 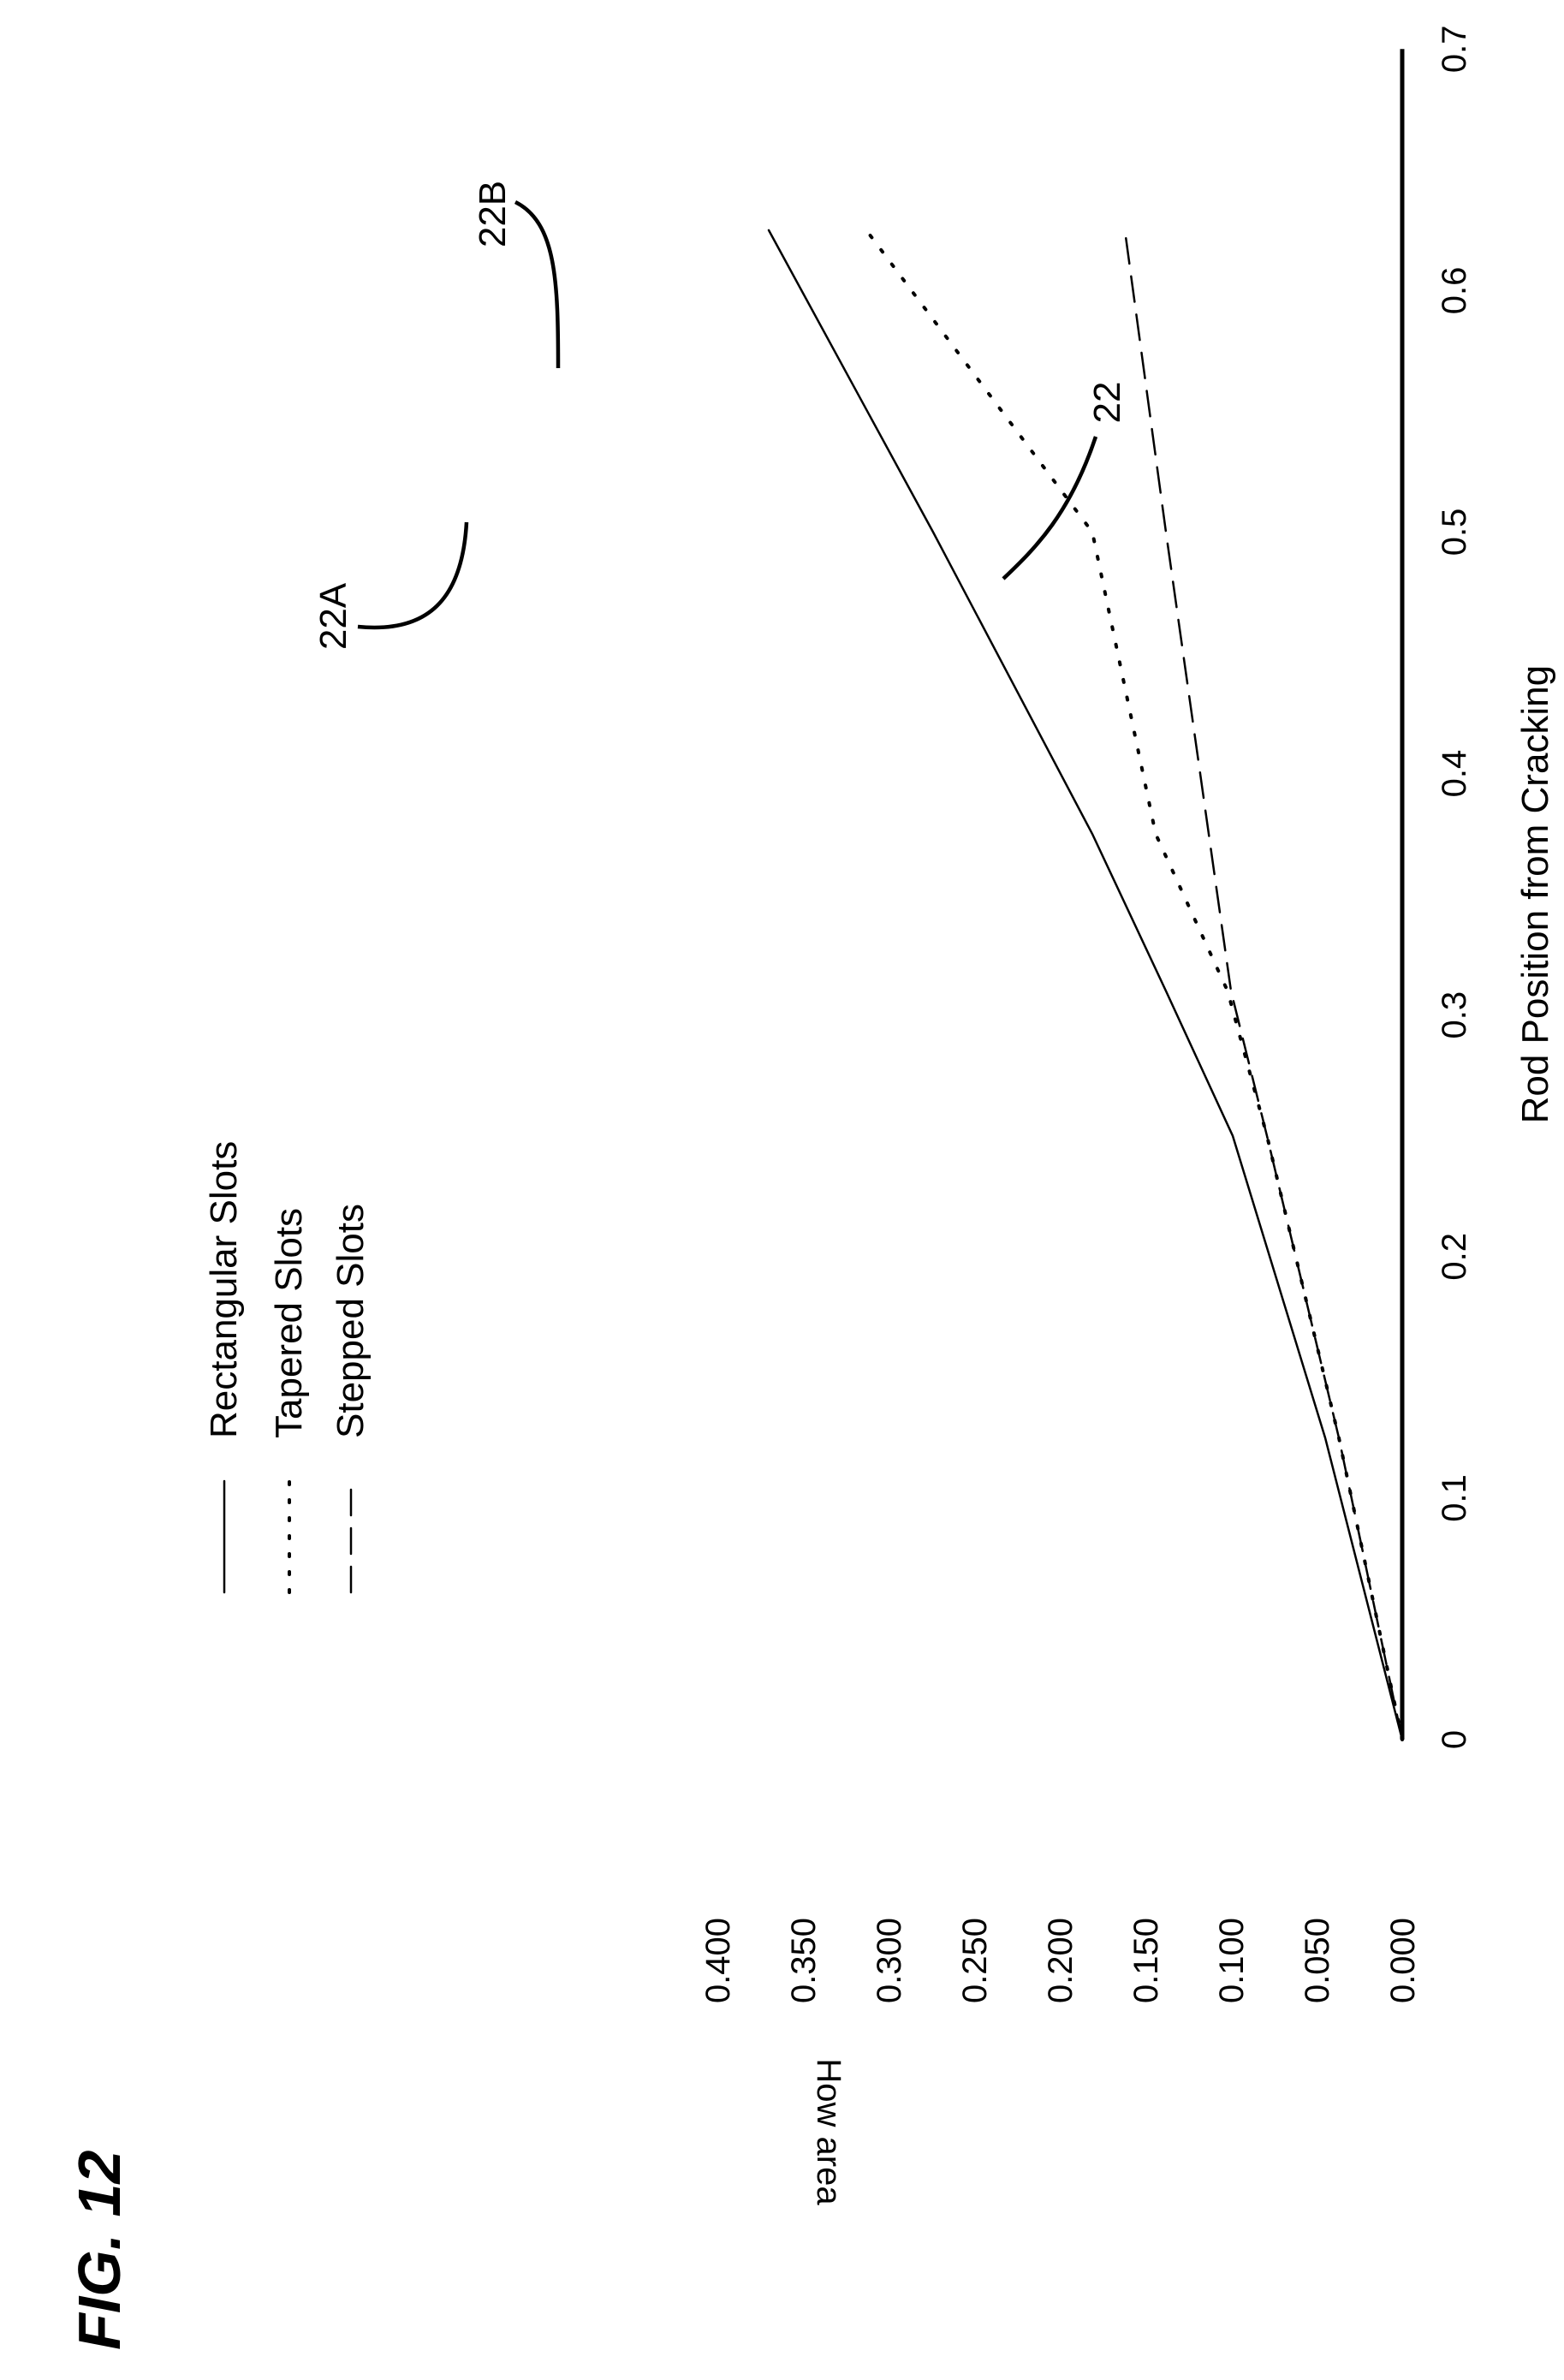 What do you see at coordinates (1454, 1498) in the screenshot?
I see `x-tick-label: 0.1` at bounding box center [1454, 1498].